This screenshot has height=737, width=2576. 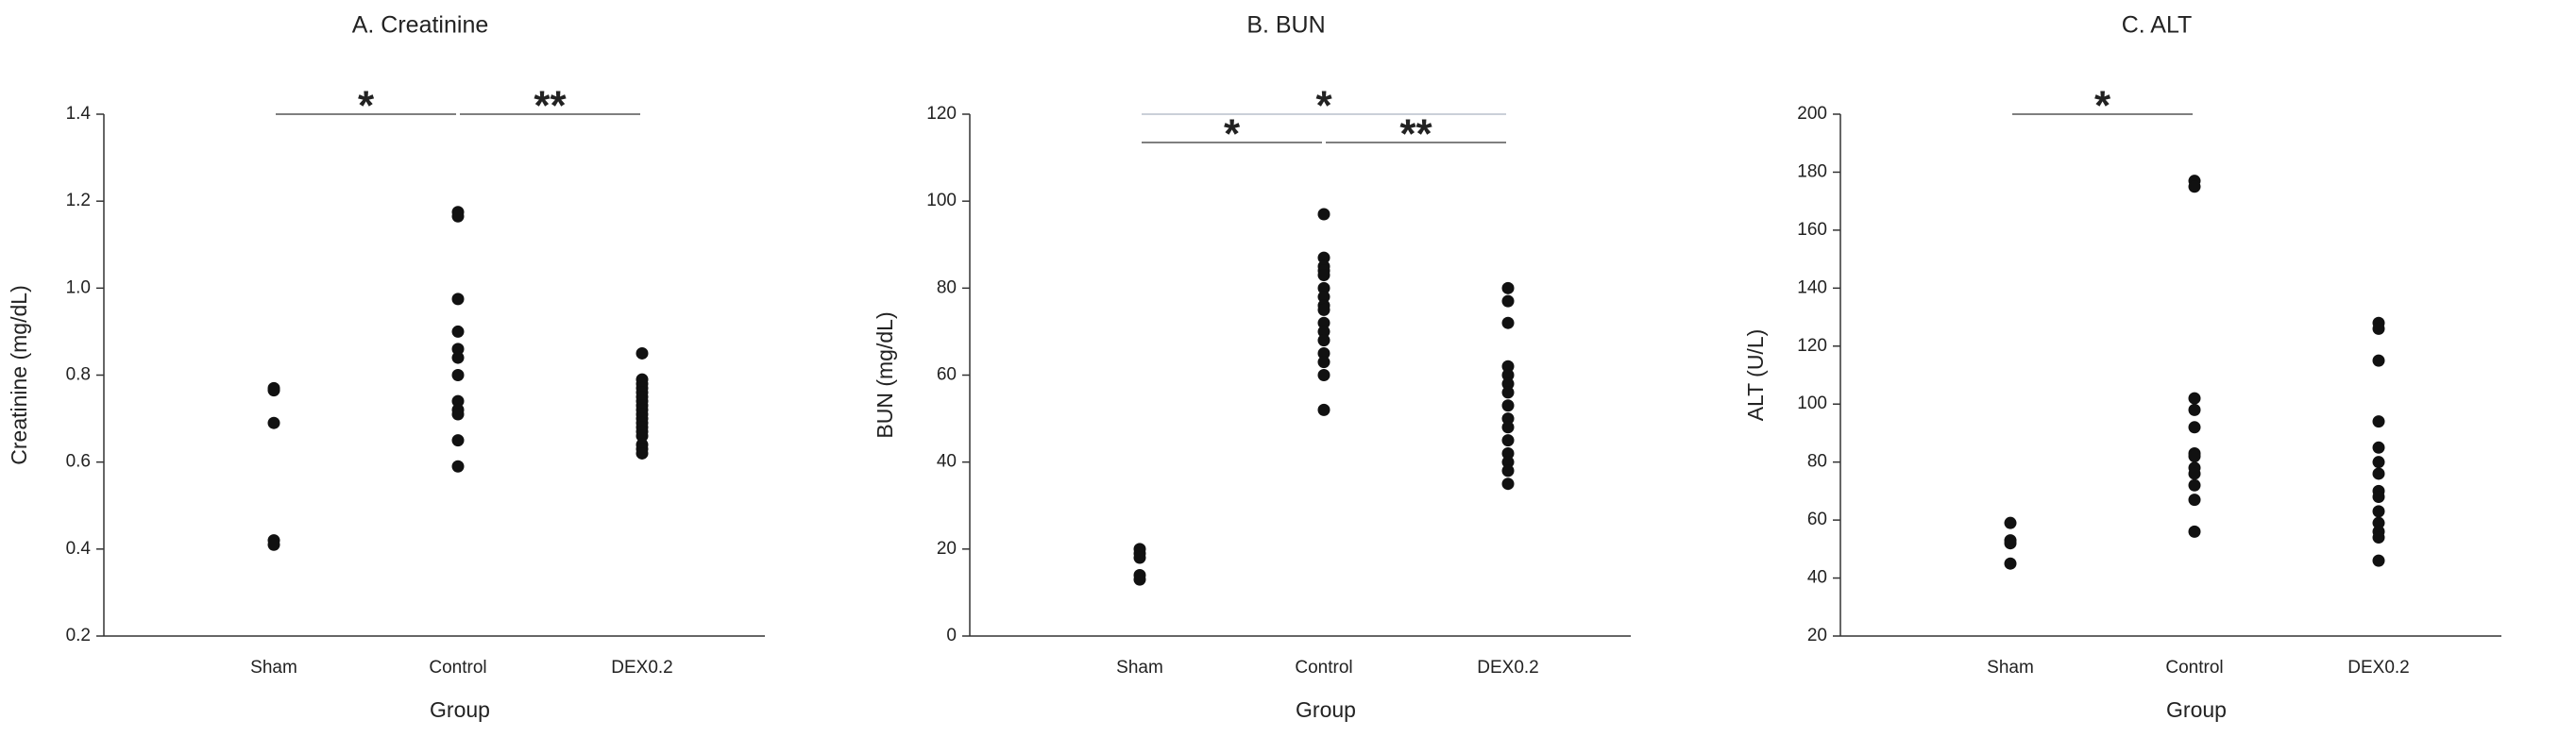 What do you see at coordinates (79, 114) in the screenshot?
I see `y-tick-label: 1.4` at bounding box center [79, 114].